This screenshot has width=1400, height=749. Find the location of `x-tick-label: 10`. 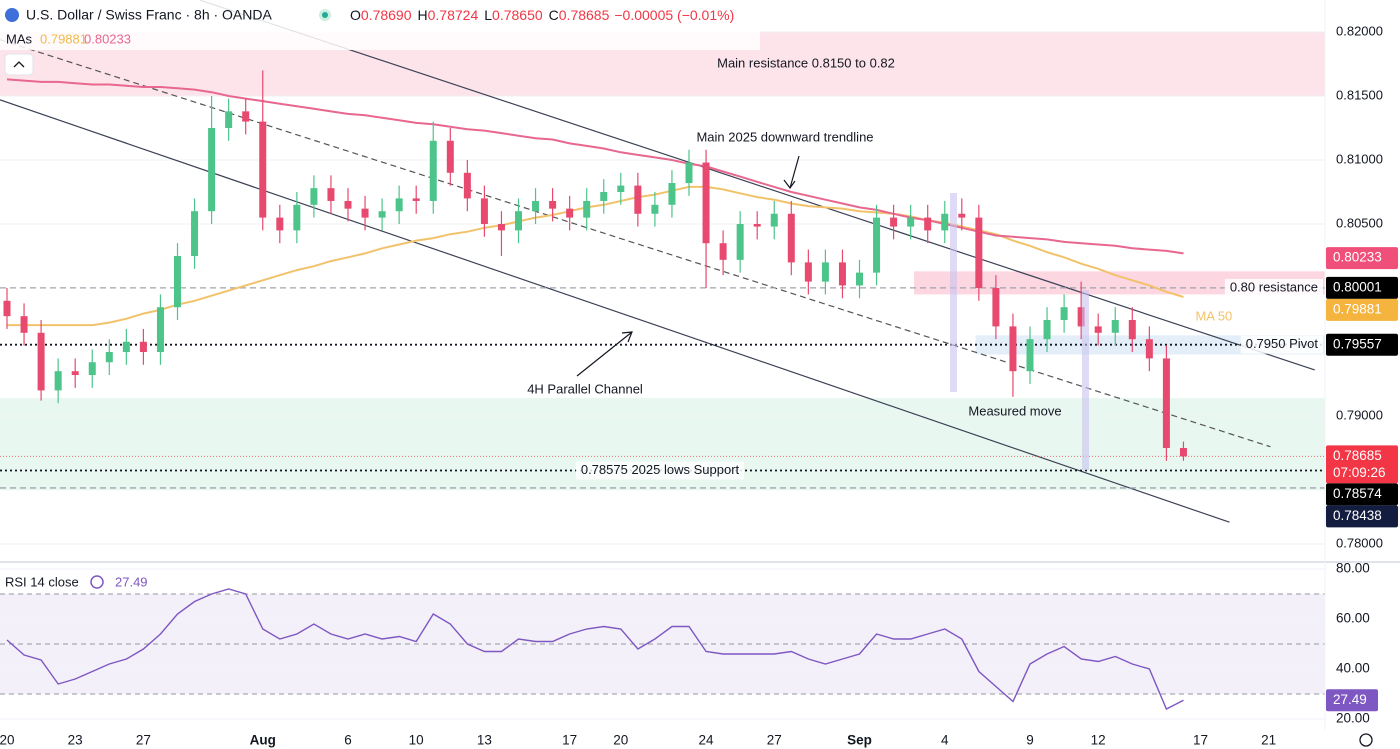

x-tick-label: 10 is located at coordinates (416, 740).